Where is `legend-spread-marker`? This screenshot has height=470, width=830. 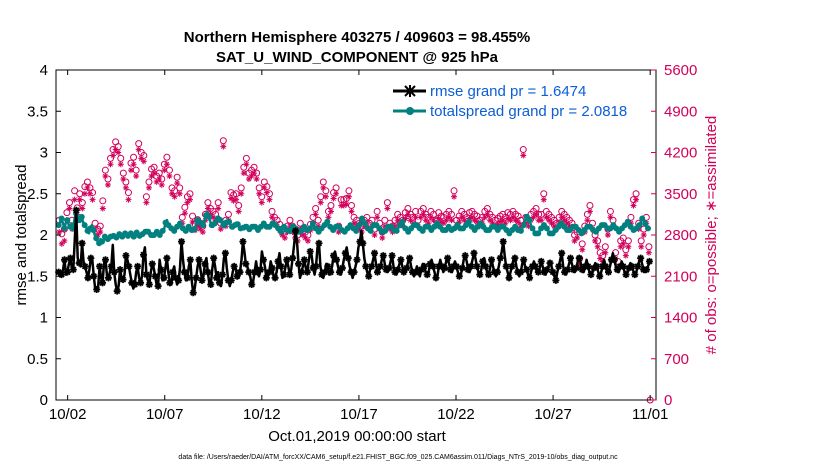 legend-spread-marker is located at coordinates (410, 111).